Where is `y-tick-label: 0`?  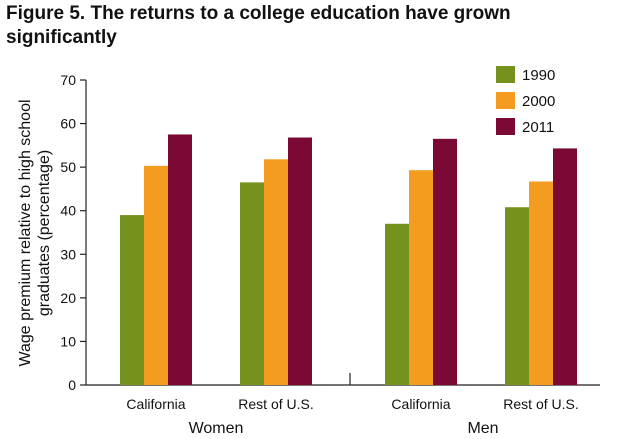
y-tick-label: 0 is located at coordinates (72, 385).